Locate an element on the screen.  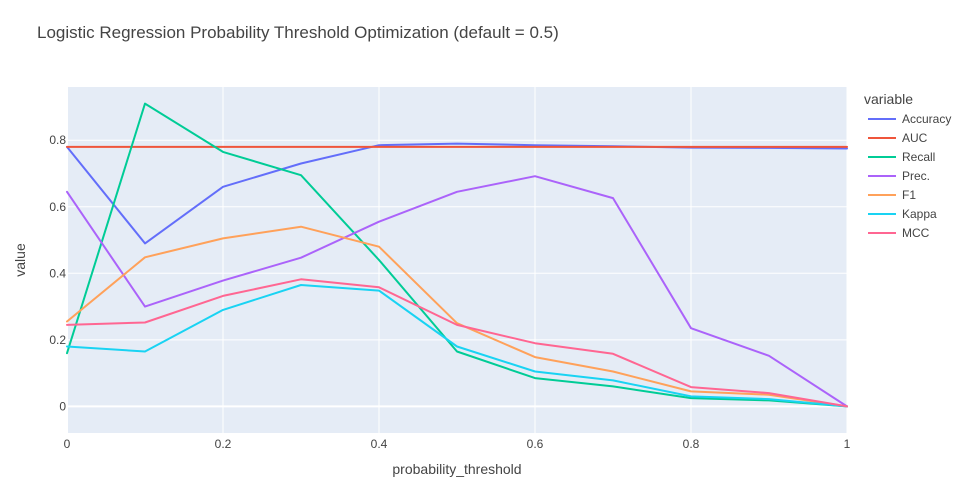
legend-item-accuracy: Accuracy is located at coordinates (909, 119).